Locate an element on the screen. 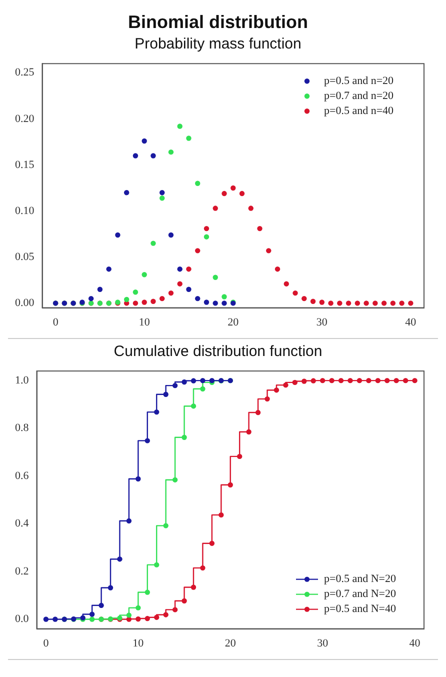 This screenshot has height=677, width=446. chart-subtitle: Probability mass function is located at coordinates (218, 44).